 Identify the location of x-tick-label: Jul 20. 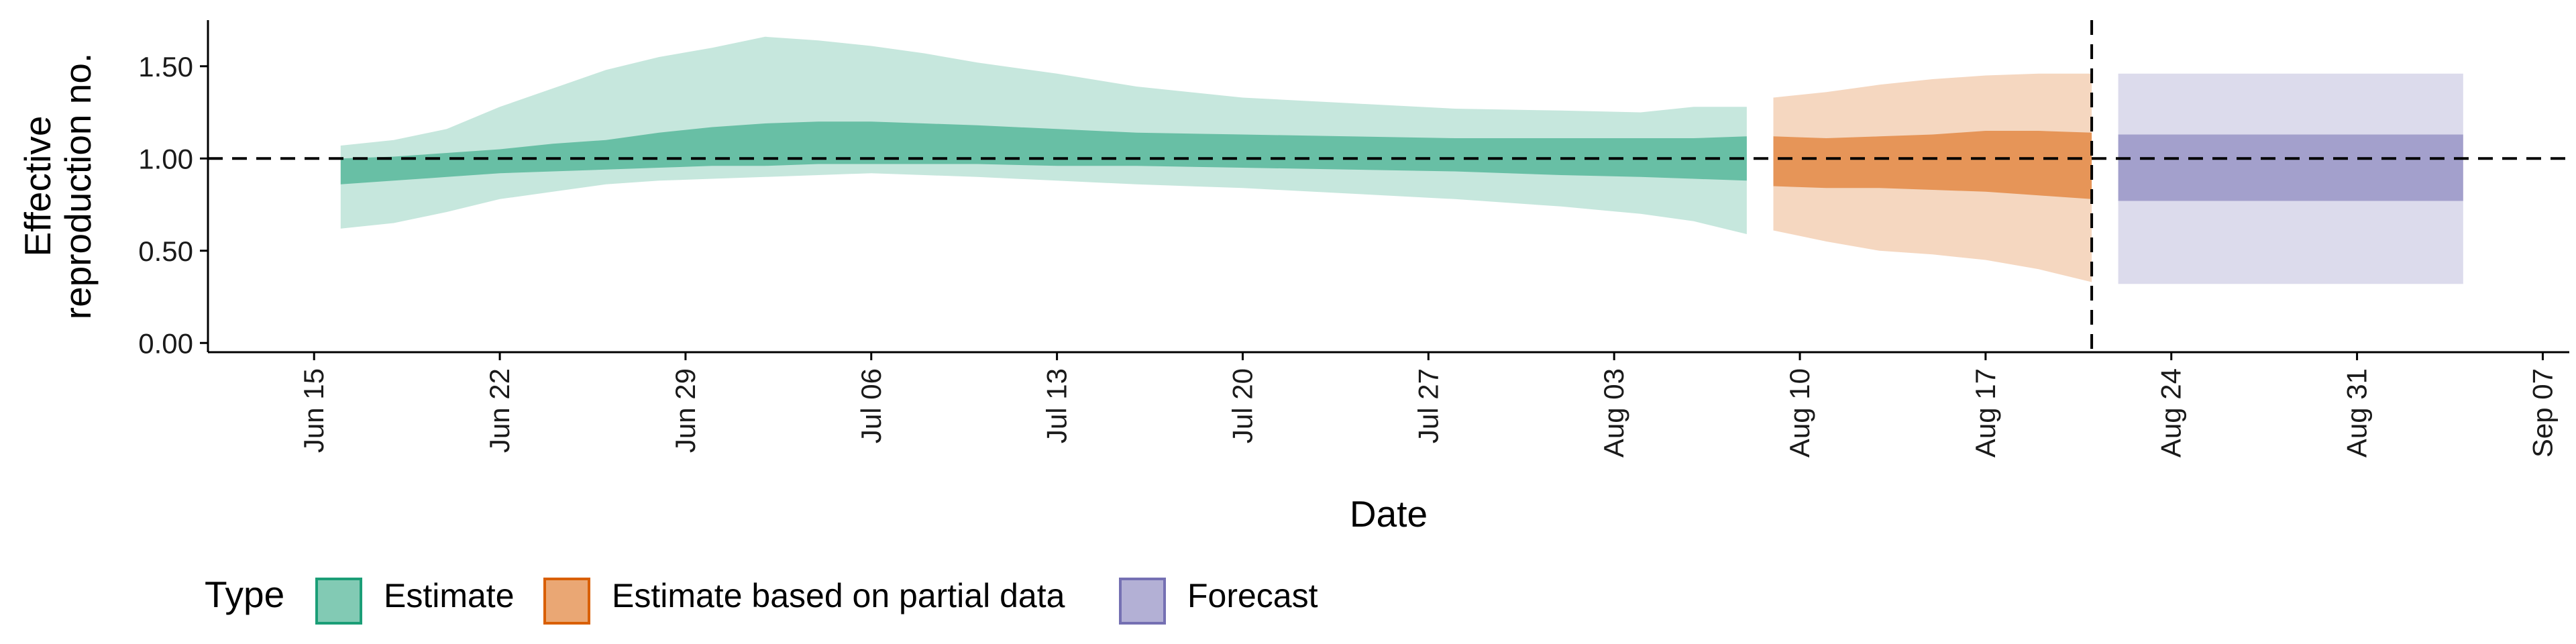
(1242, 405).